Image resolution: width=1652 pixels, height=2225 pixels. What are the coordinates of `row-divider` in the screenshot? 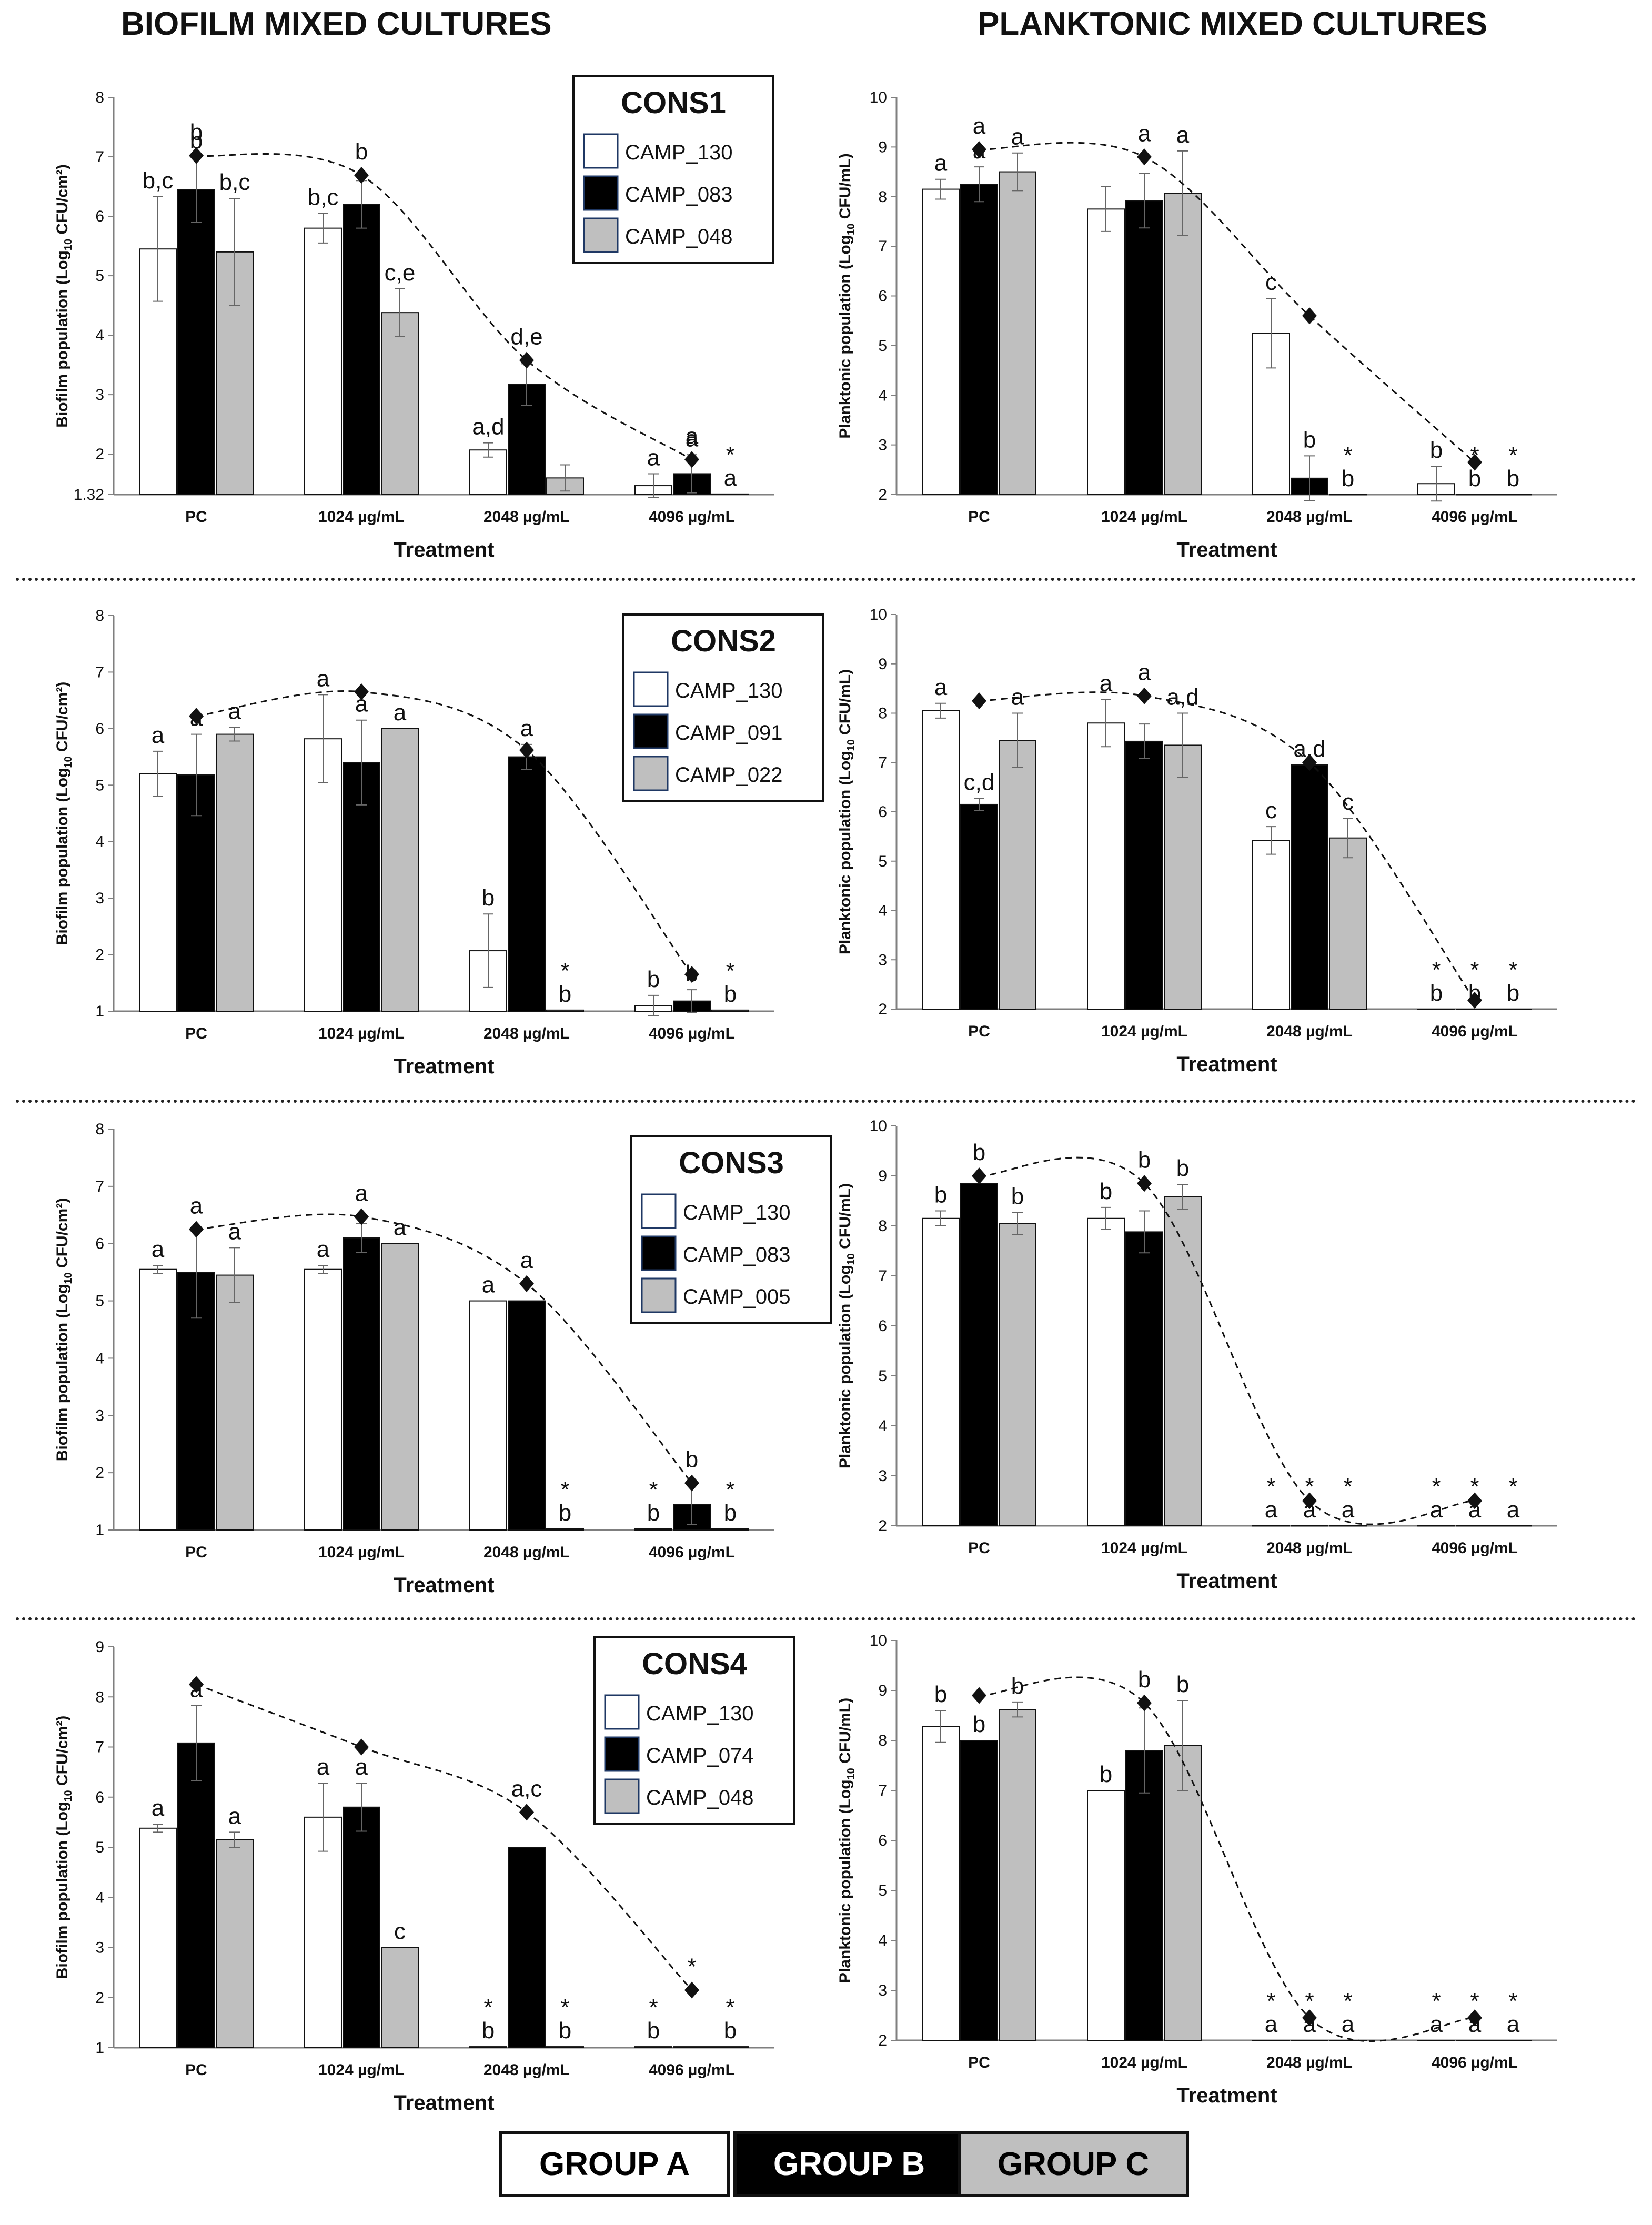 It's located at (826, 1101).